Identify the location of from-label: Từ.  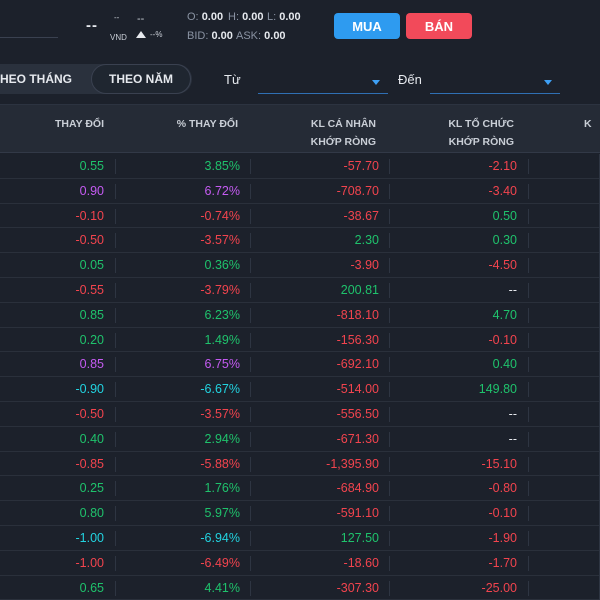
(232, 79).